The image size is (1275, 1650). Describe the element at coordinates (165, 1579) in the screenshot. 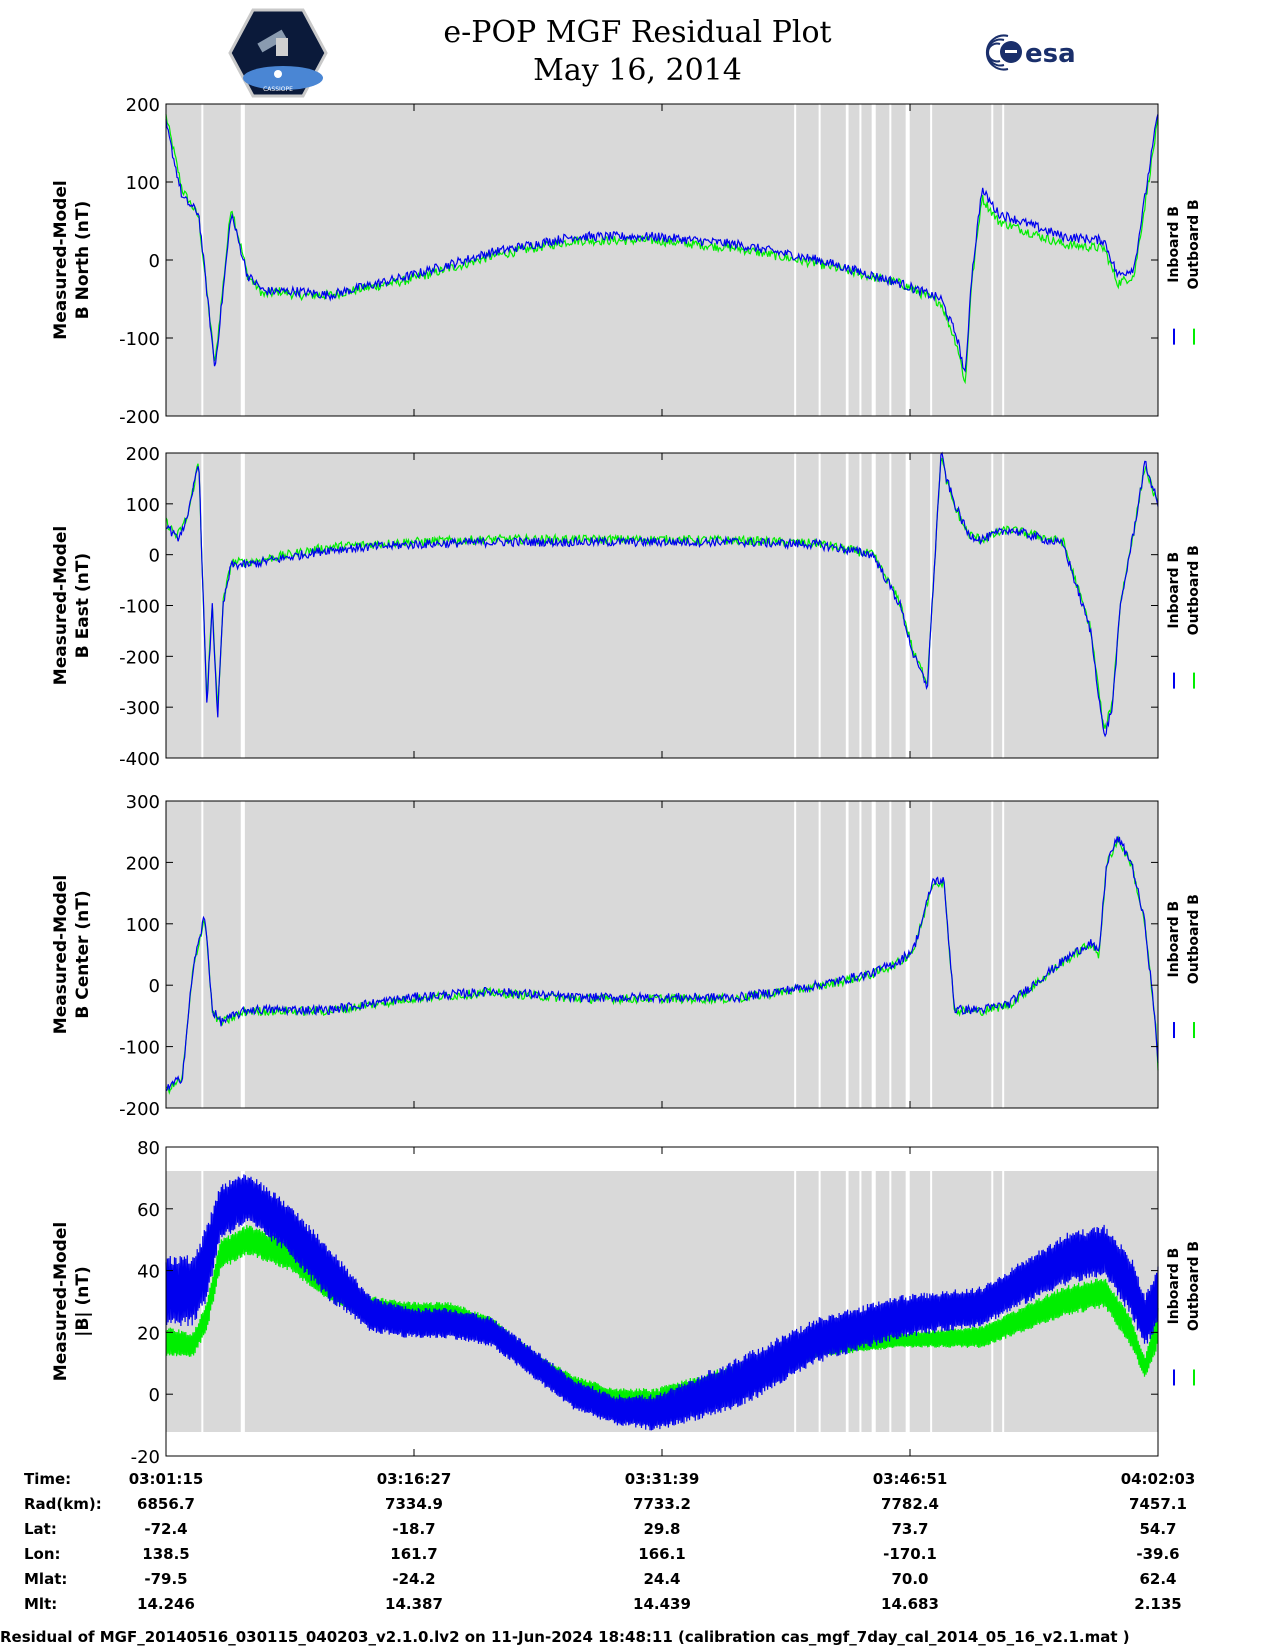

I see `ephemeris-value: -79.5` at that location.